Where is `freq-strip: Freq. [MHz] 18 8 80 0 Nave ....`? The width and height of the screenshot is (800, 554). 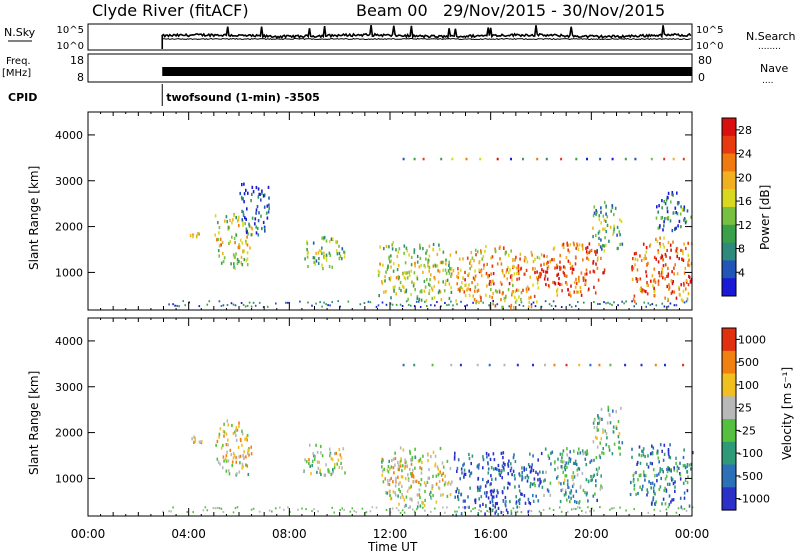
freq-strip: Freq. [MHz] 18 8 80 0 Nave .... is located at coordinates (395, 69).